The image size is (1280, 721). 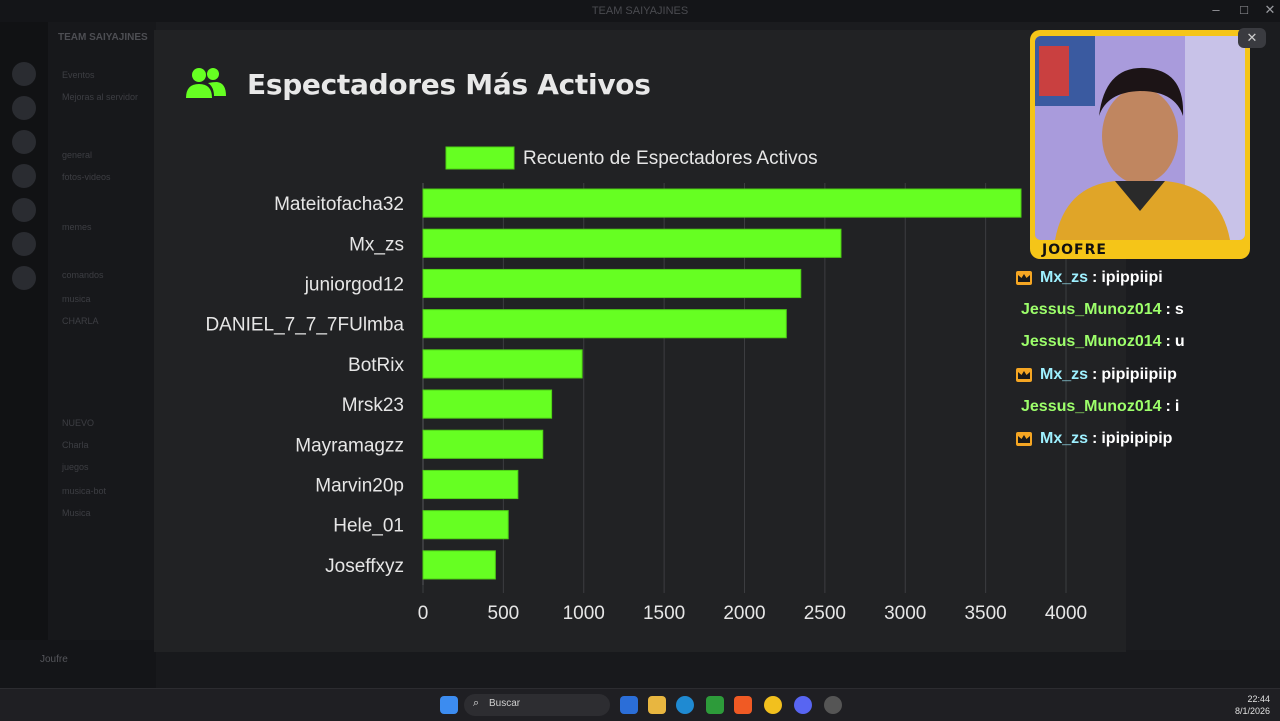 I want to click on chat-message: Jessus_Munoz014: u, so click(x=1146, y=342).